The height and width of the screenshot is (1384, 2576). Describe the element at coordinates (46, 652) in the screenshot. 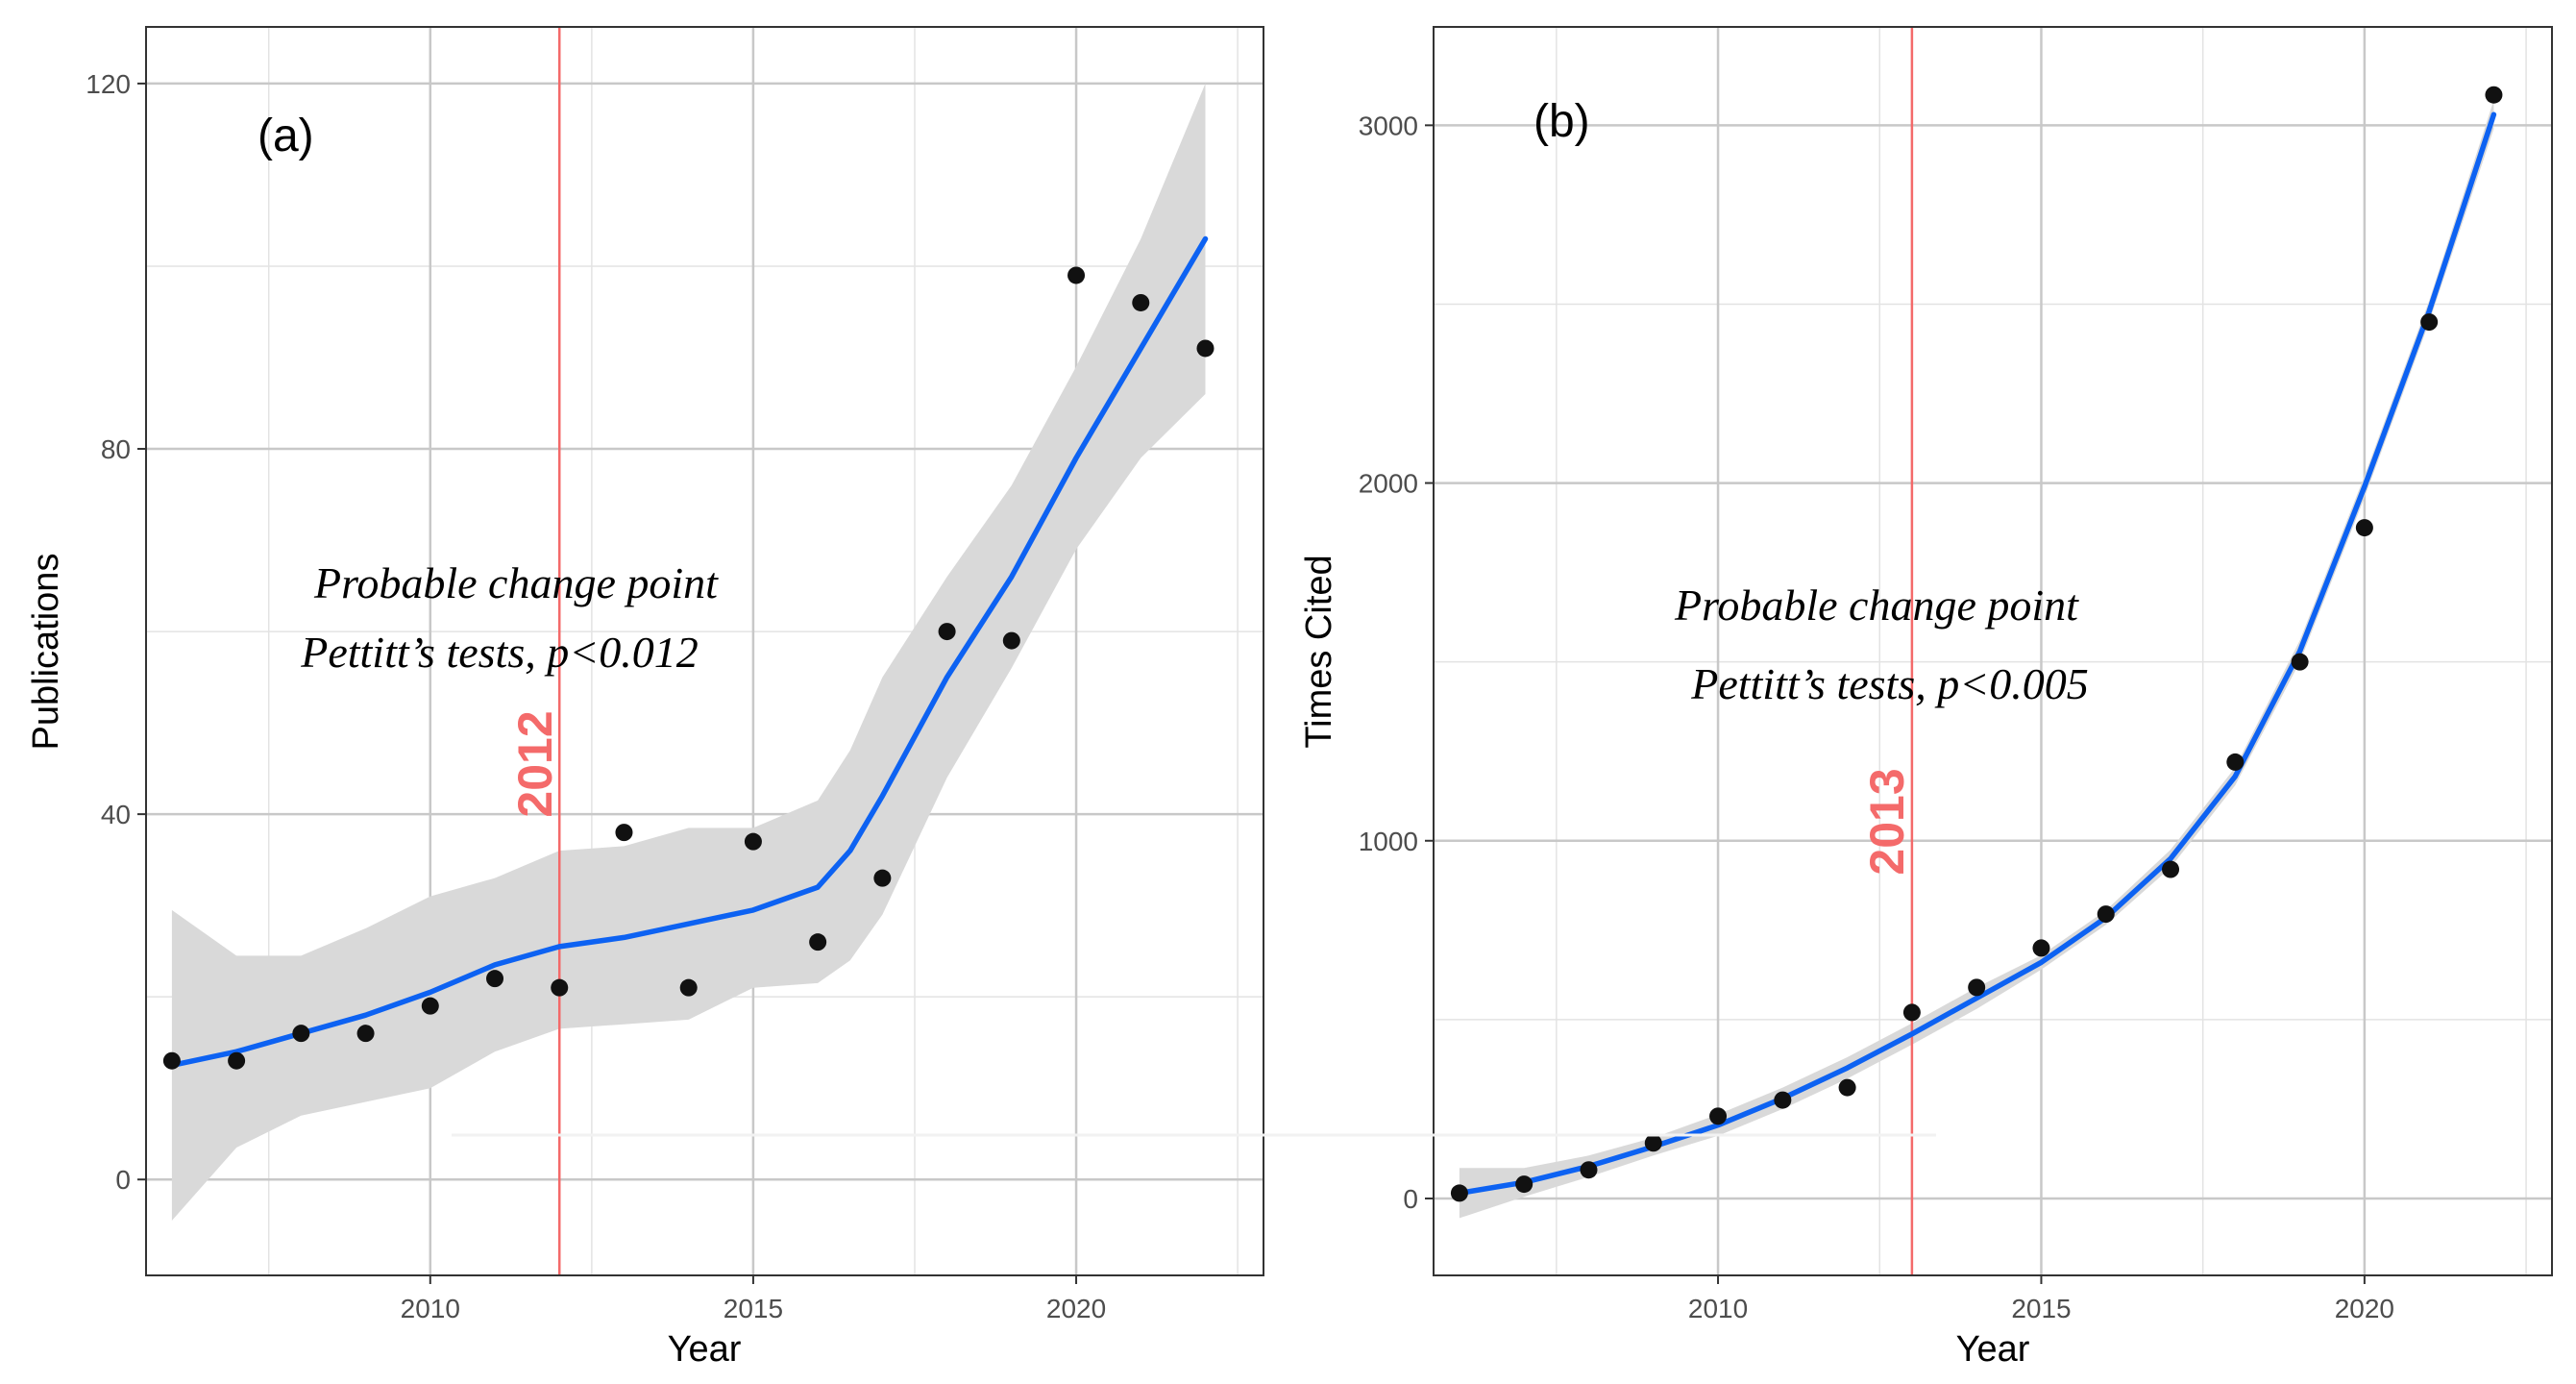

I see `y-axis-title: Publications` at that location.